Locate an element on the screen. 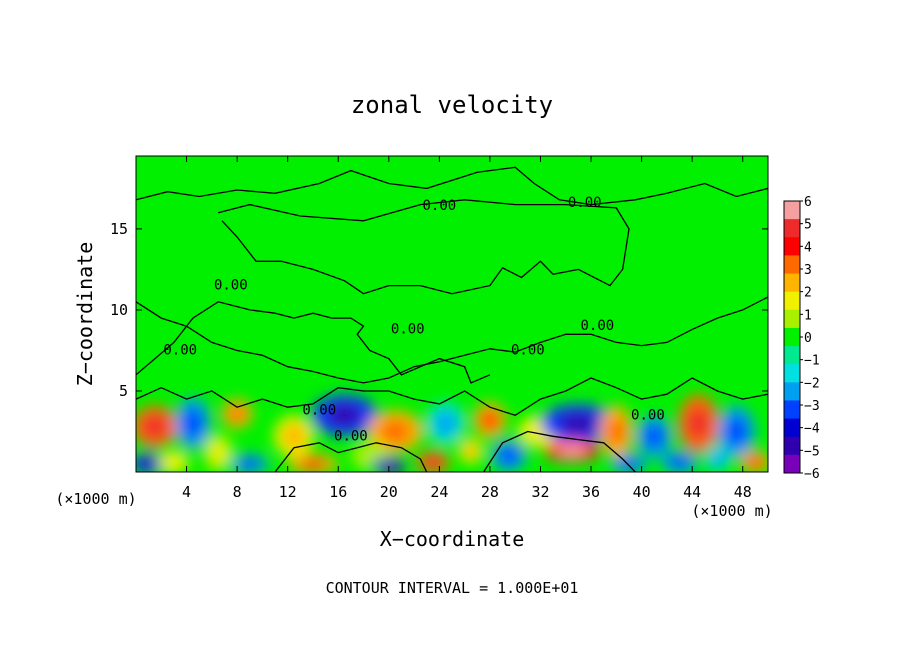 This screenshot has height=654, width=904. x-tick-label: 20 is located at coordinates (389, 492).